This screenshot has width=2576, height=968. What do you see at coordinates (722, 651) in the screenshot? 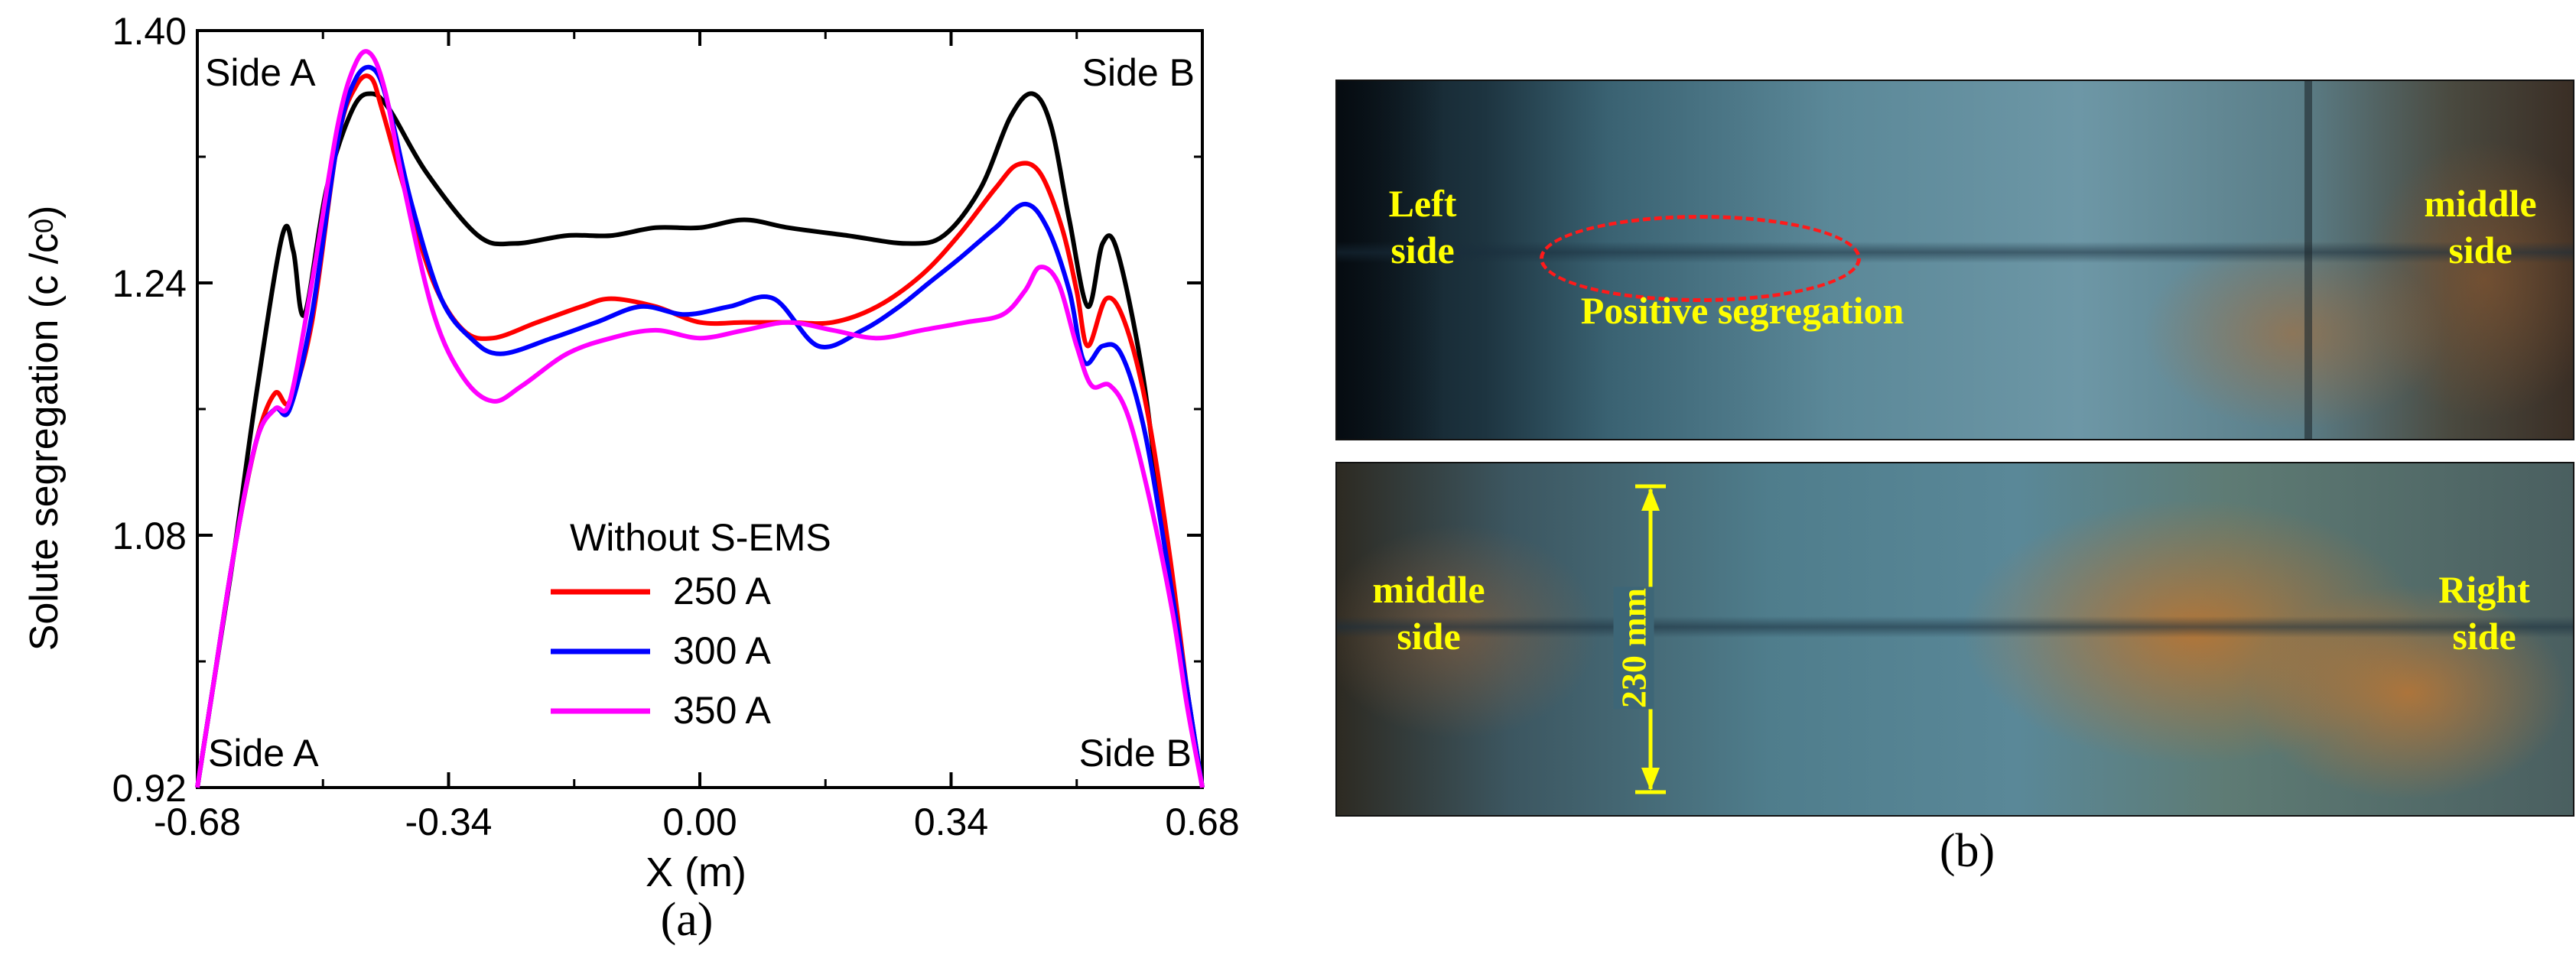
I see `legend-label: 300 A` at bounding box center [722, 651].